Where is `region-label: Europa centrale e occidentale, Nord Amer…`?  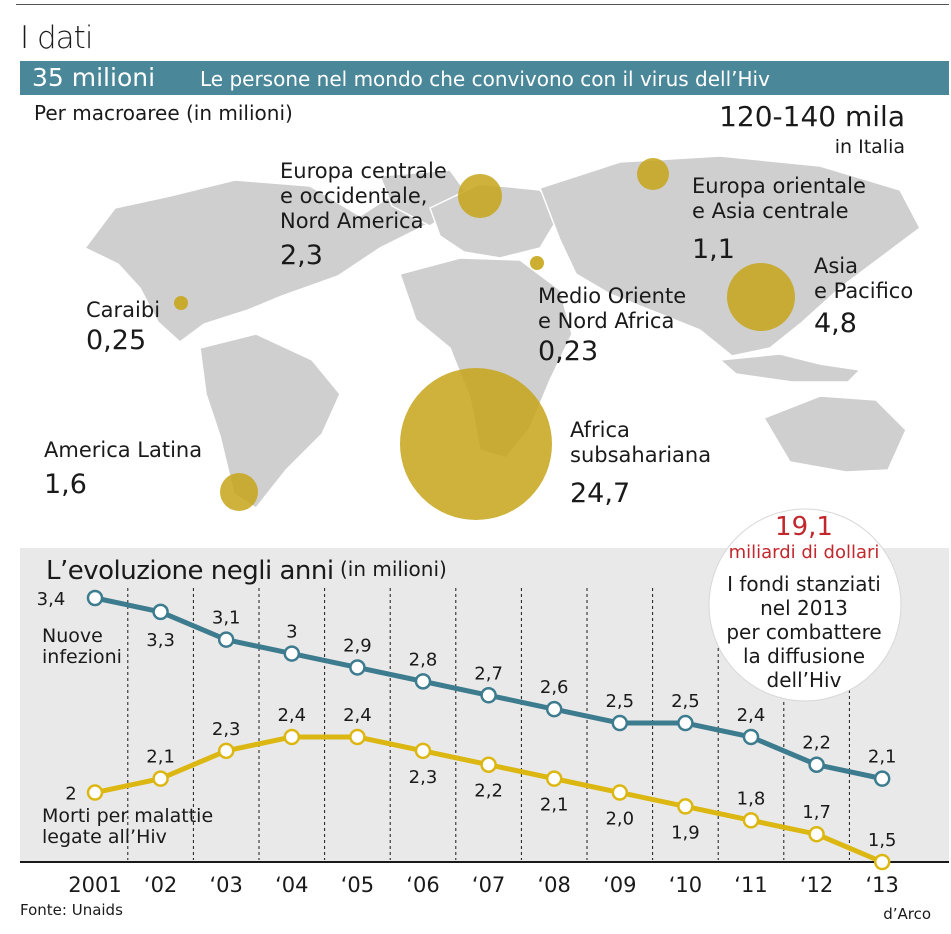 region-label: Europa centrale e occidentale, Nord Amer… is located at coordinates (363, 196).